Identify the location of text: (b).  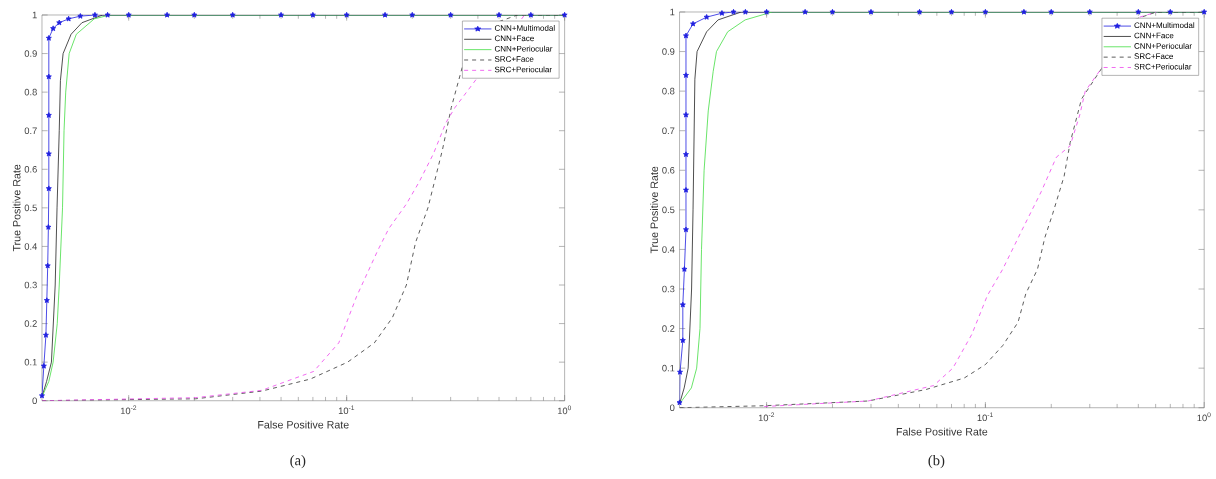
(936, 462).